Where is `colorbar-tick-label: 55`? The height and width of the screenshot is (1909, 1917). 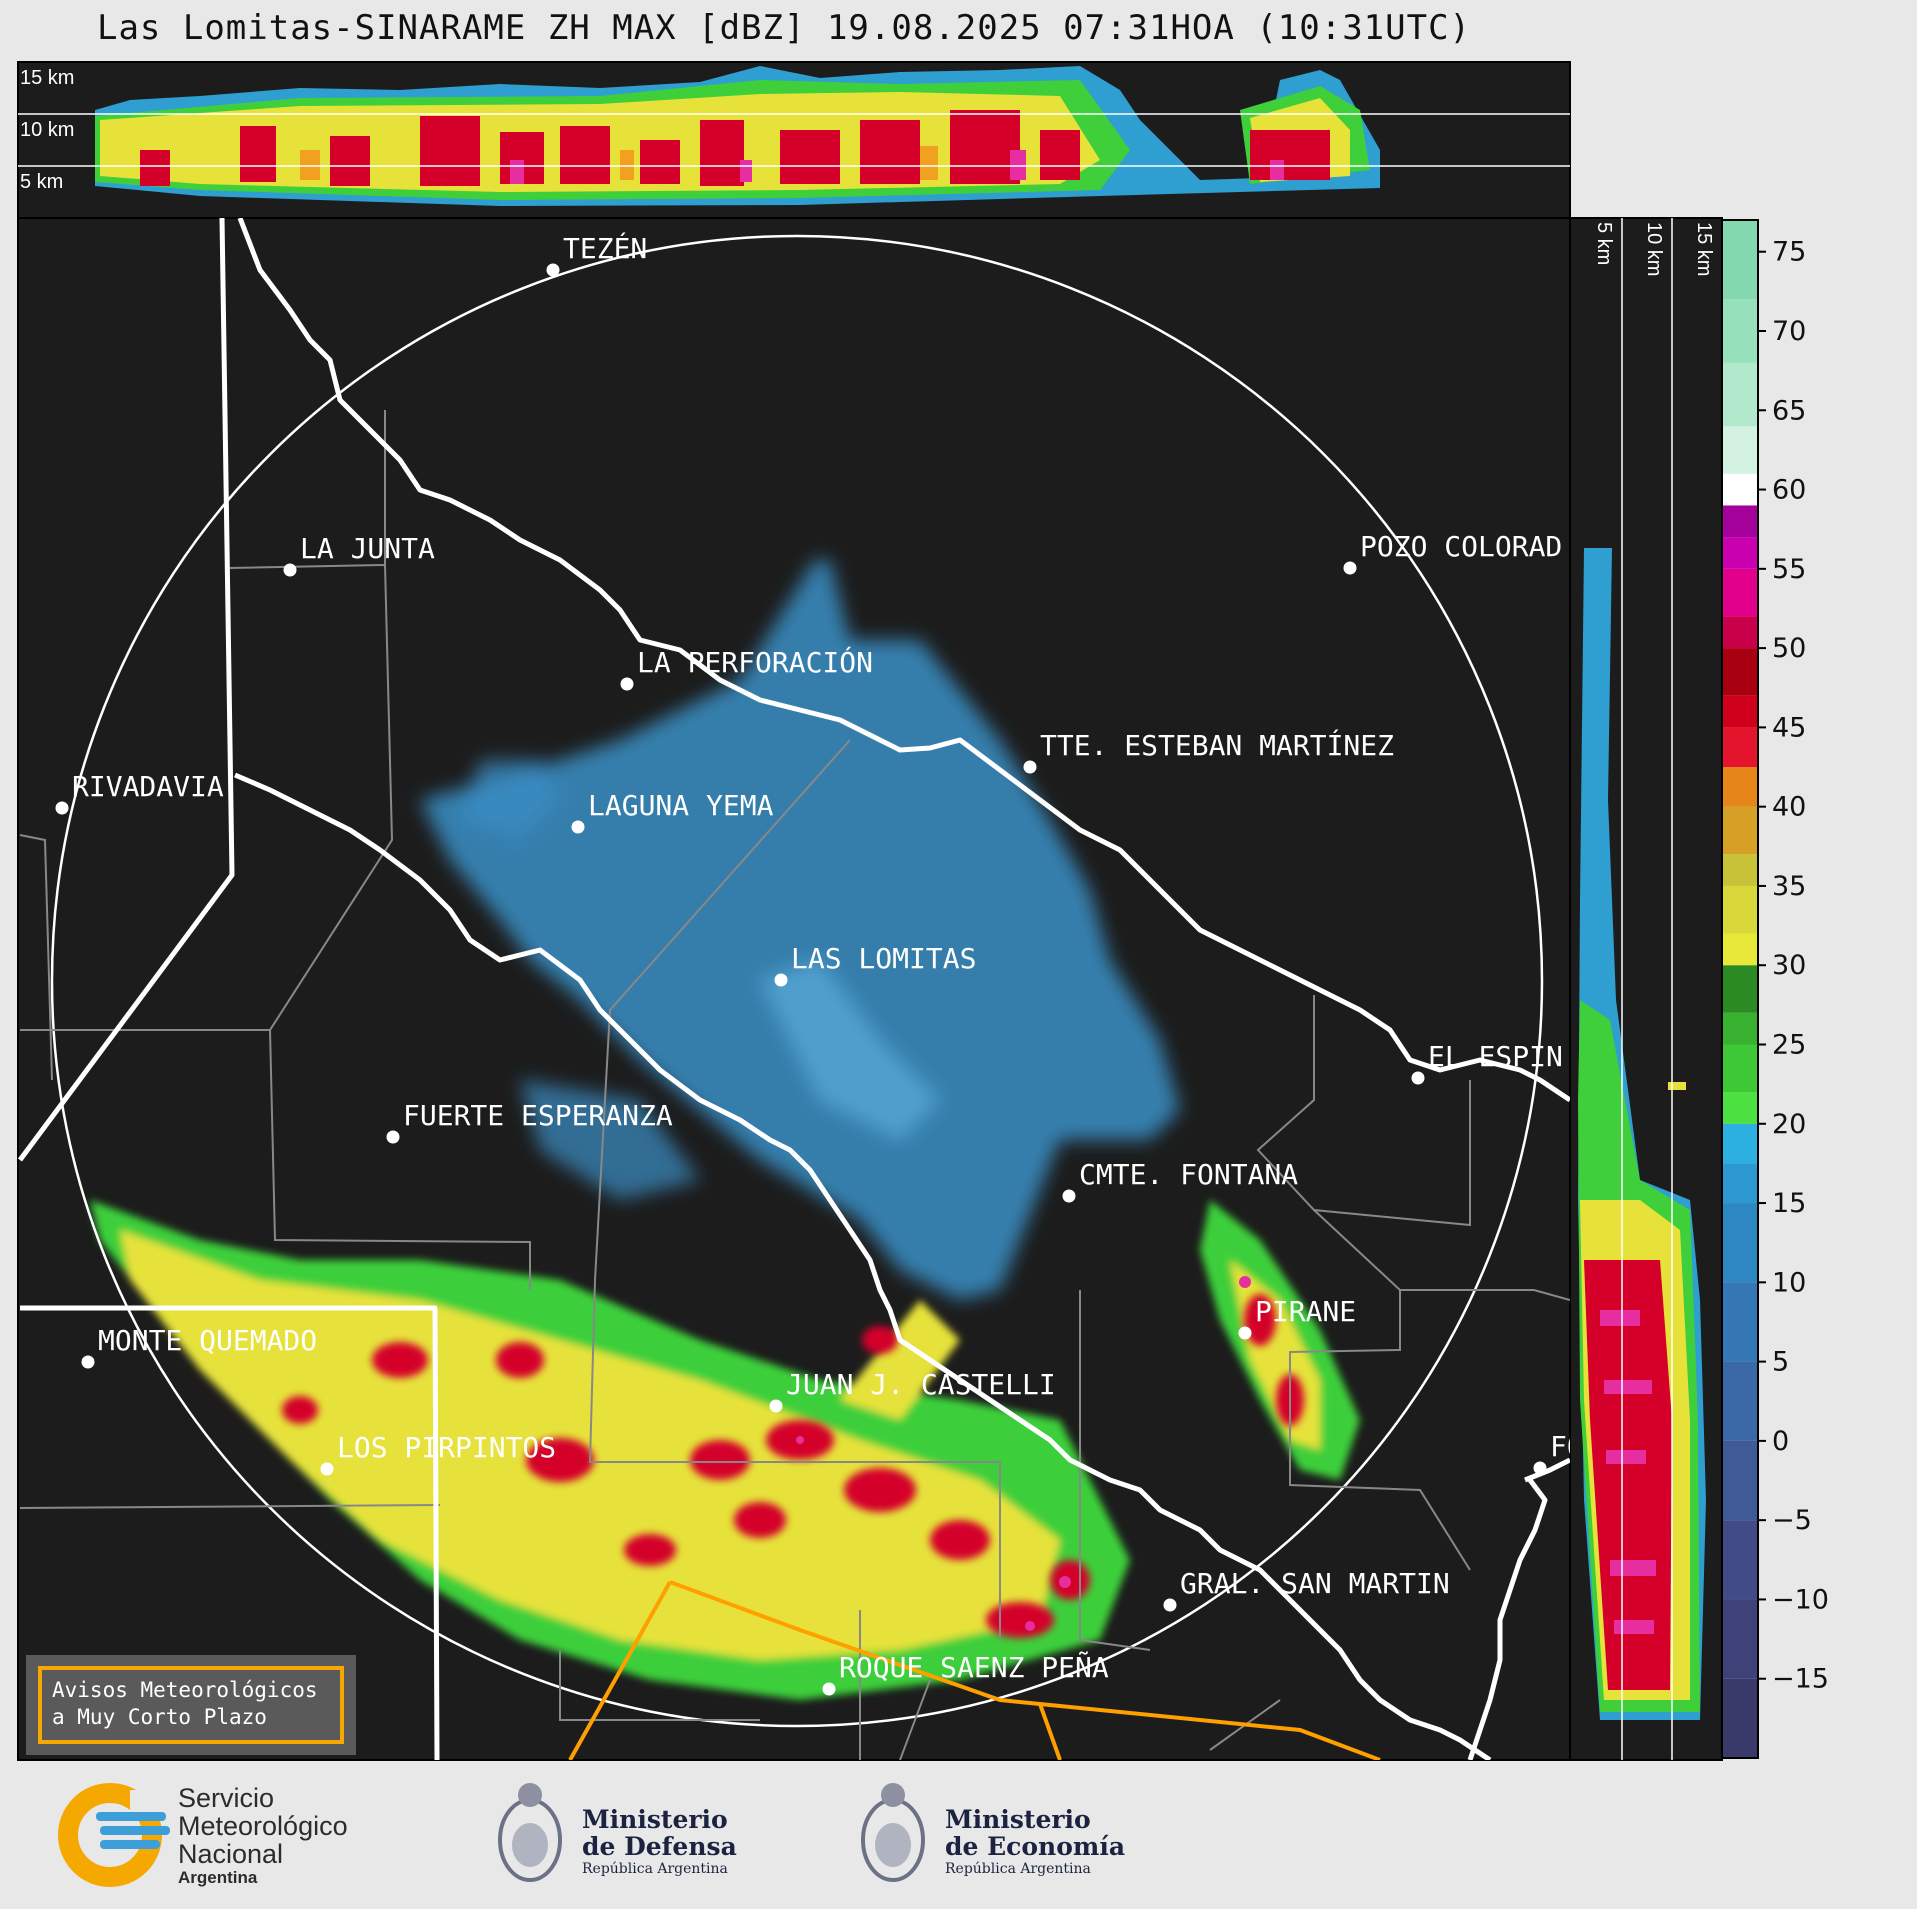 colorbar-tick-label: 55 is located at coordinates (1789, 569).